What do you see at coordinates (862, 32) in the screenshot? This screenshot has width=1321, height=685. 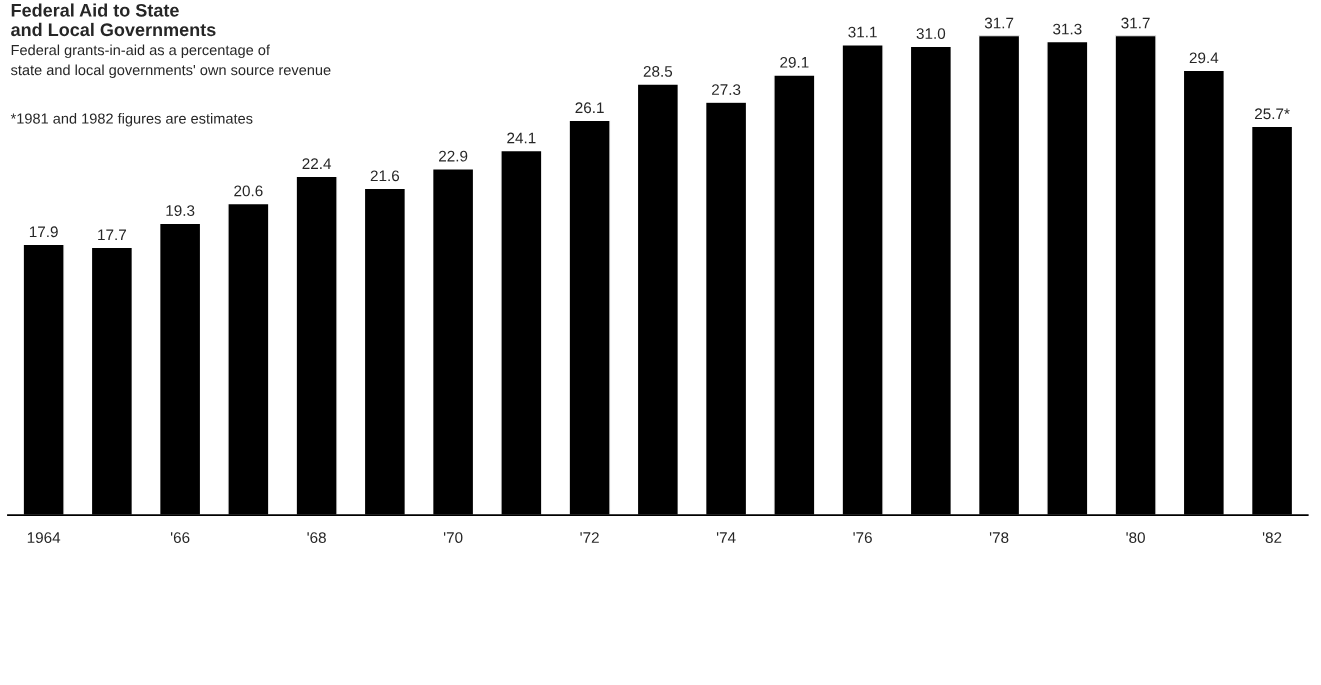 I see `data-label: 31.1` at bounding box center [862, 32].